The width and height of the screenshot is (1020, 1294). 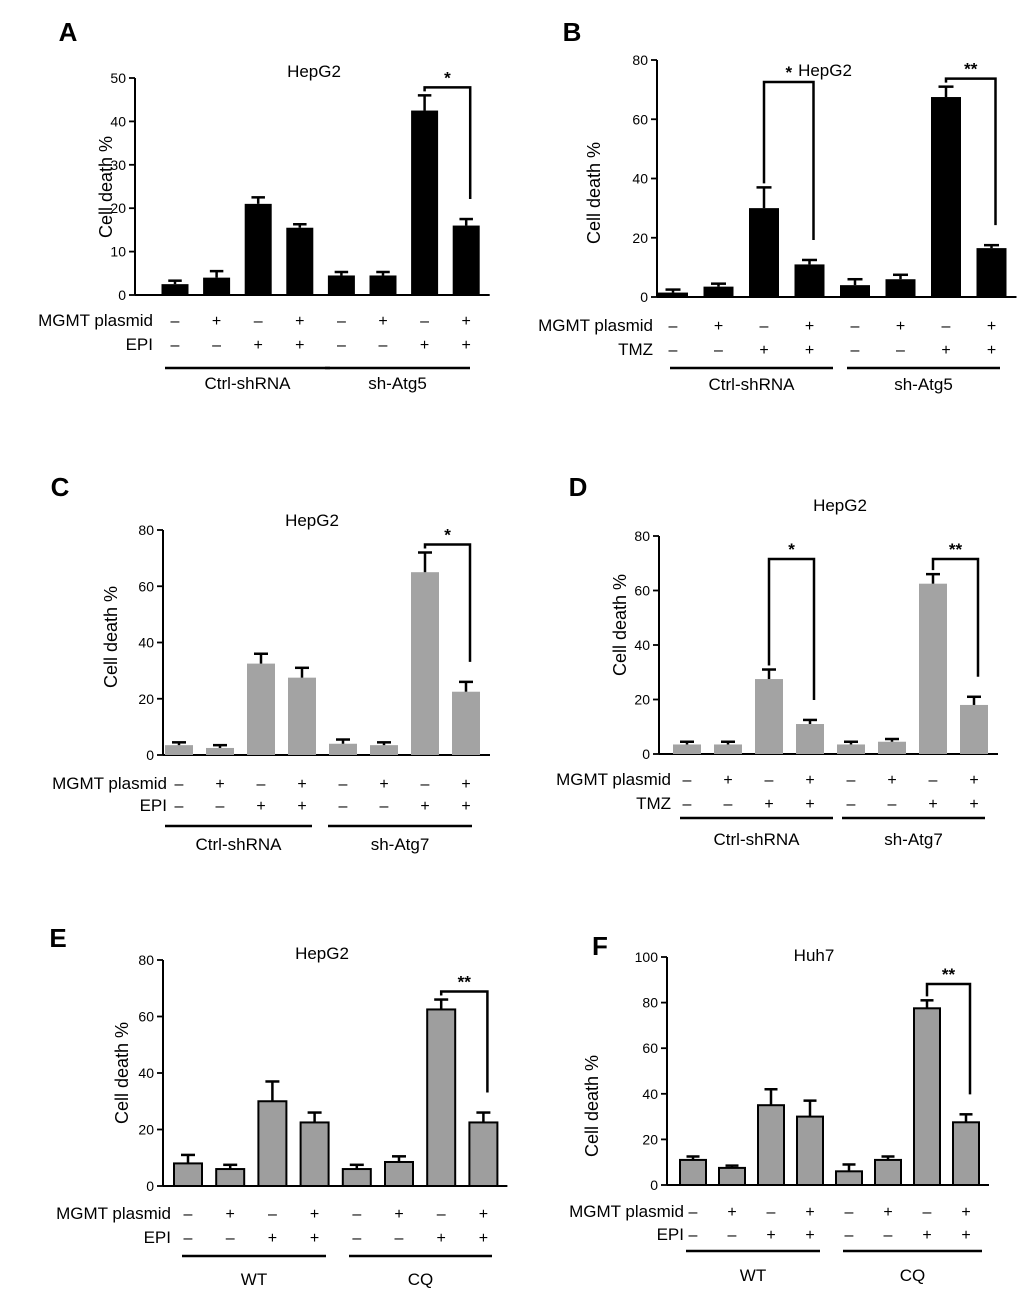 What do you see at coordinates (157, 1237) in the screenshot?
I see `condition-label: EPI` at bounding box center [157, 1237].